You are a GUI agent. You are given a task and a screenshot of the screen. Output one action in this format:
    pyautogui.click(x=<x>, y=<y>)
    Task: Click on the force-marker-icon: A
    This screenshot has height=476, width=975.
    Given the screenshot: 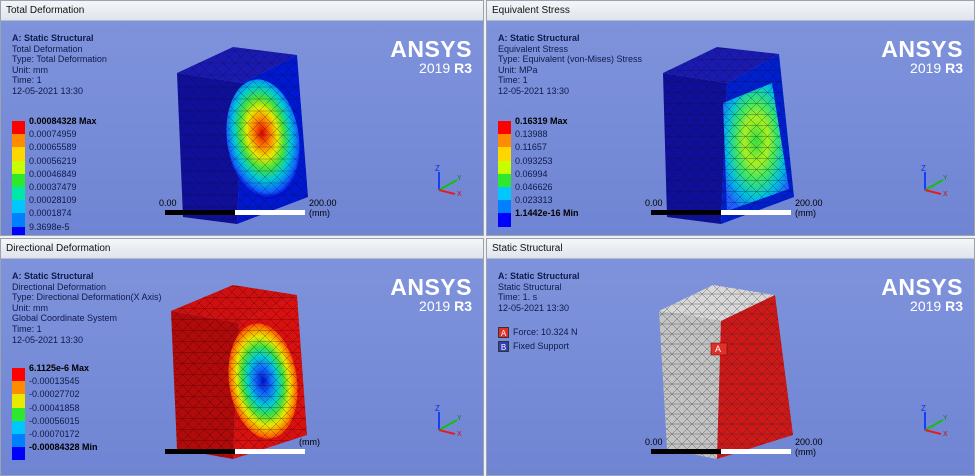 What is the action you would take?
    pyautogui.click(x=503, y=333)
    